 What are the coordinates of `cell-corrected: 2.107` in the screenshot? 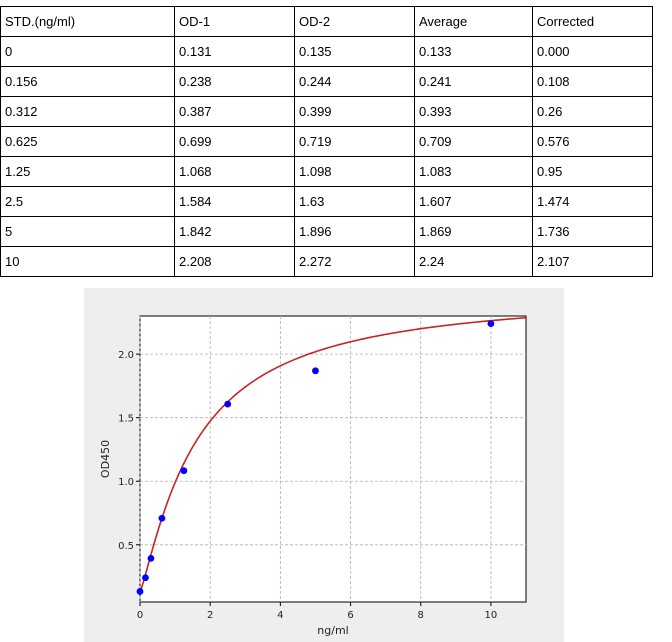 It's located at (592, 261).